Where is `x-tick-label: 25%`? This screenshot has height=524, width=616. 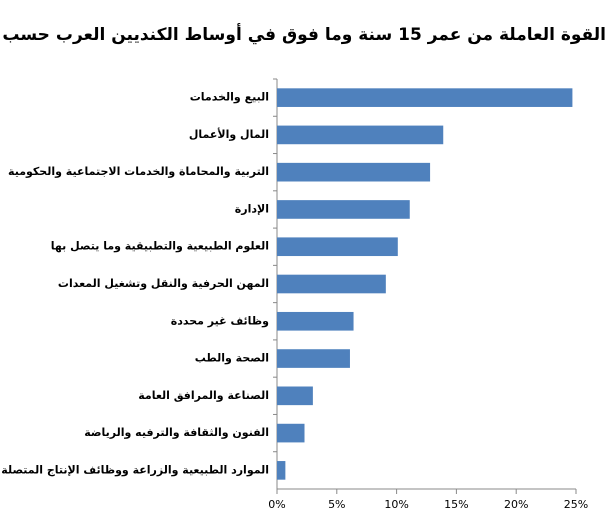 x-tick-label: 25% is located at coordinates (576, 504).